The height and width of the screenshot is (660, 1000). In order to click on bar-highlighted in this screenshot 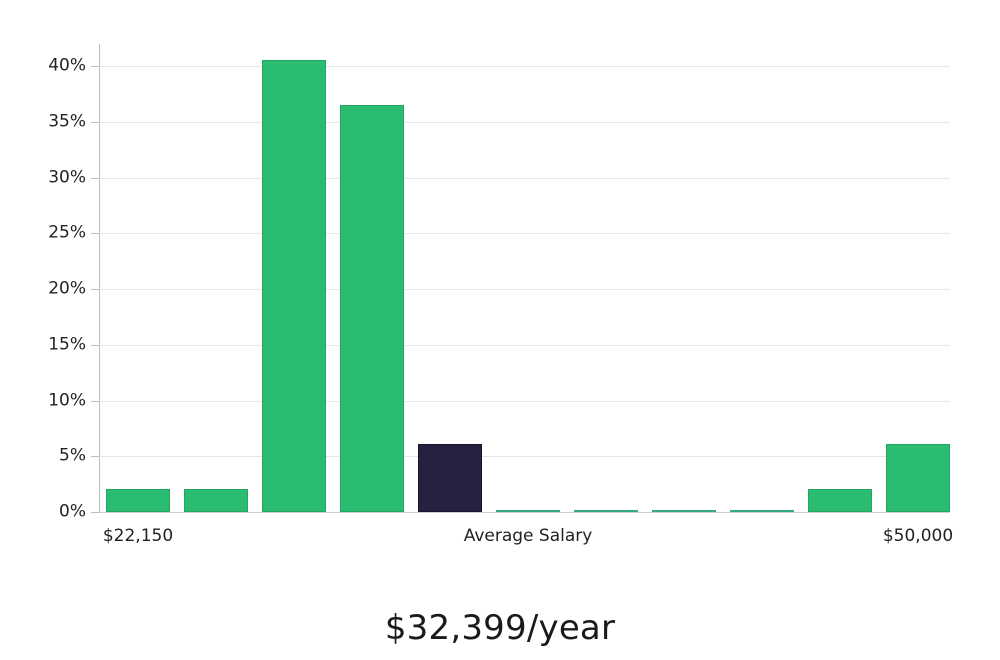, I will do `click(450, 478)`.